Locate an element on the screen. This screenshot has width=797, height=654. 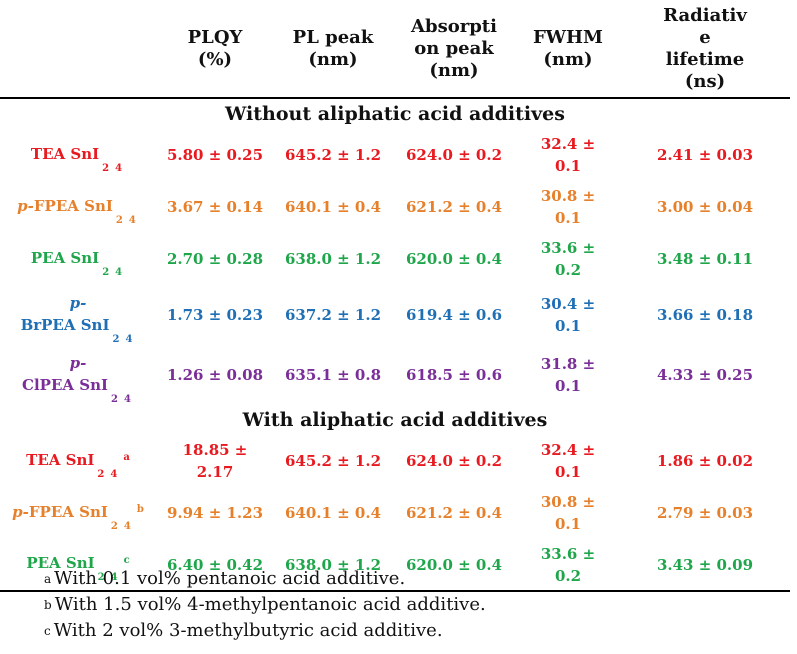
footnote: a With 0.1 vol% pentanoic acid additive. is located at coordinates (265, 579).